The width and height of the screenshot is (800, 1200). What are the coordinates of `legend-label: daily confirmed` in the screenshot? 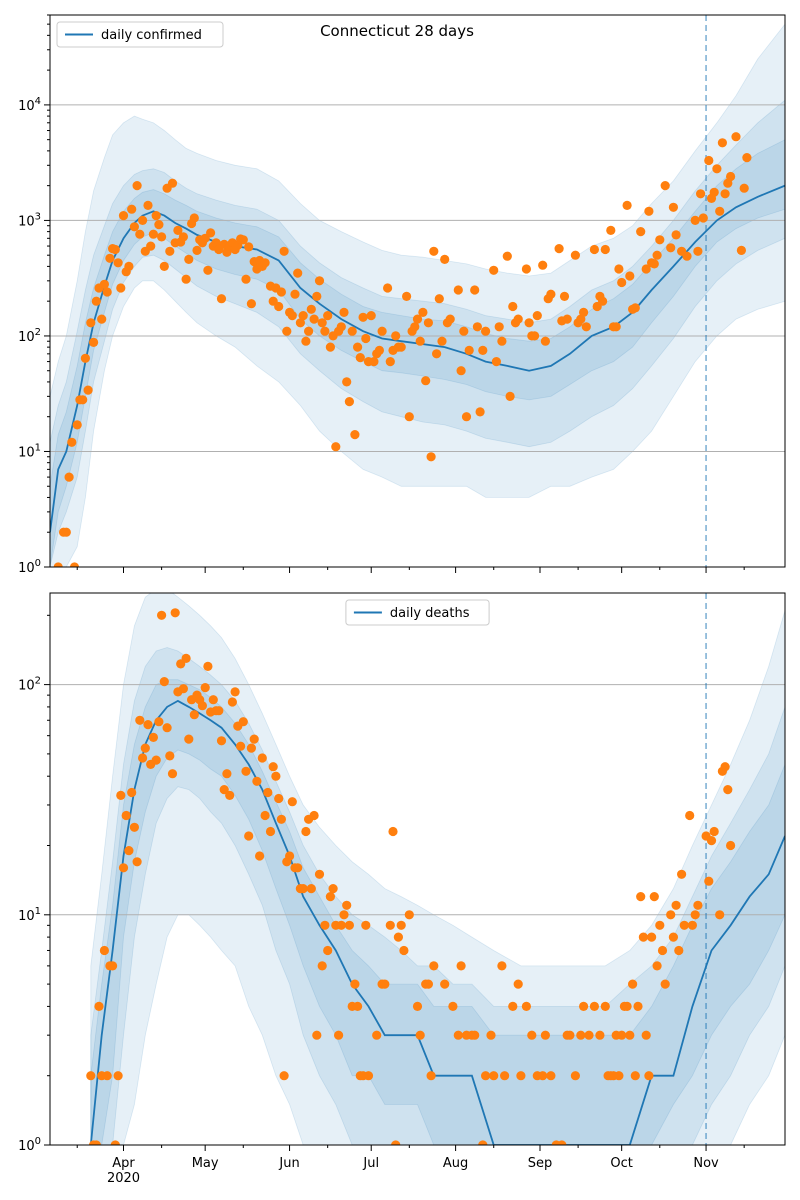 It's located at (151, 35).